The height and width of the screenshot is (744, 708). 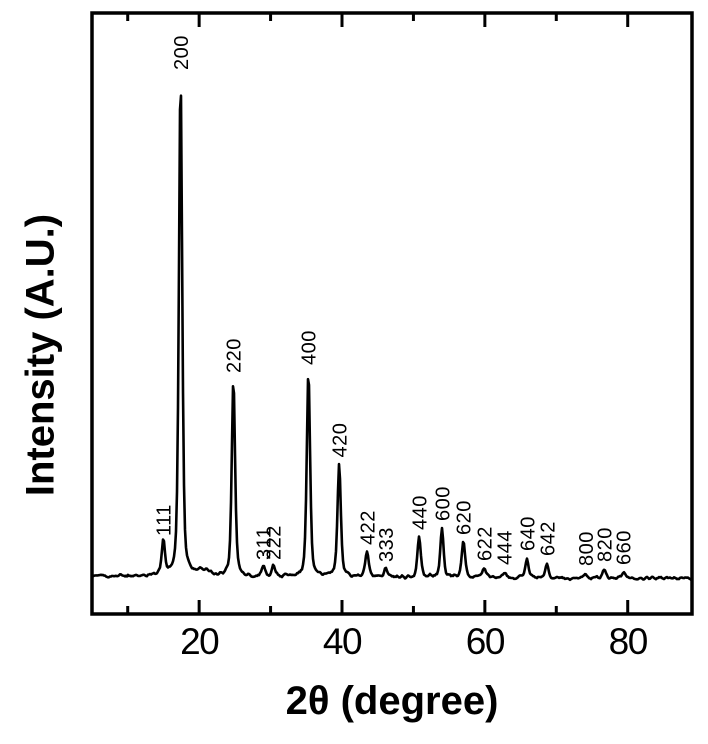 I want to click on peak-label-311: 311, so click(x=265, y=543).